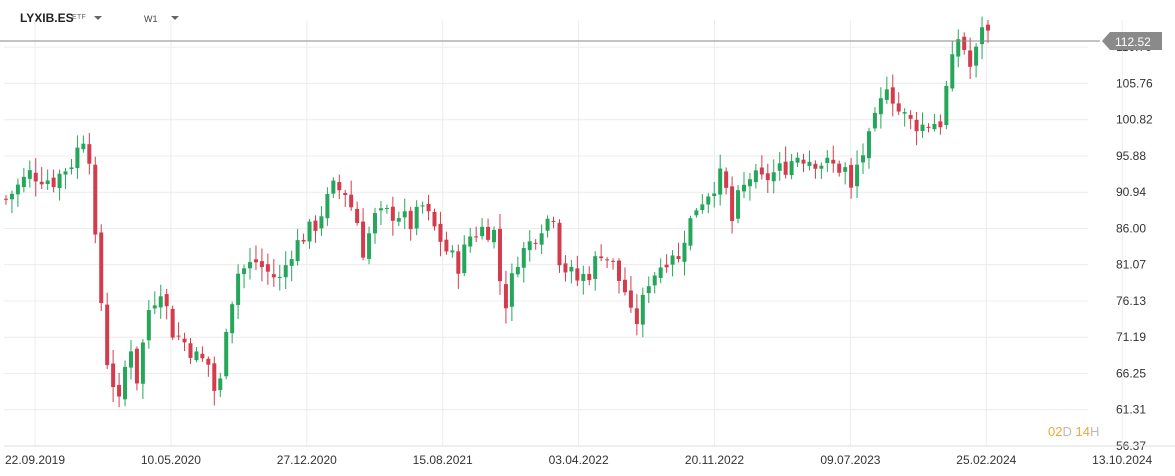  I want to click on timer-hours: 14, so click(1082, 431).